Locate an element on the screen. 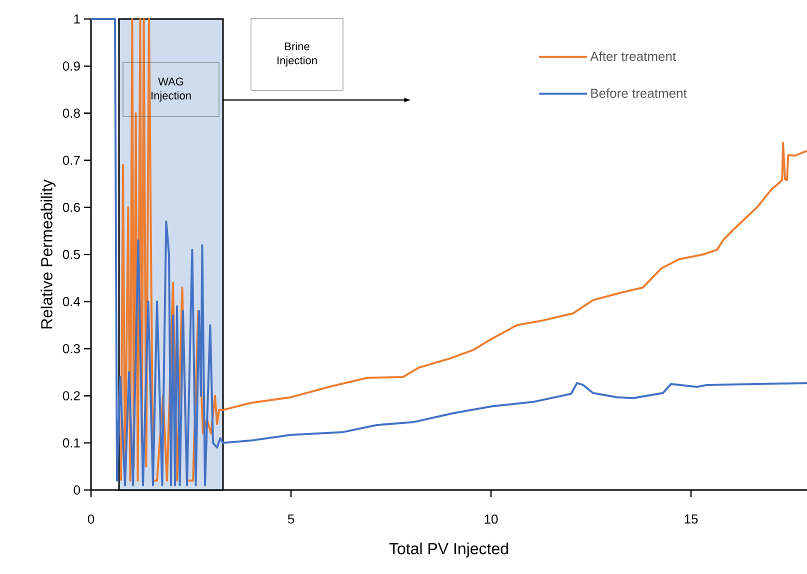 Image resolution: width=807 pixels, height=574 pixels. y-tick-label: 0.1 is located at coordinates (71, 443).